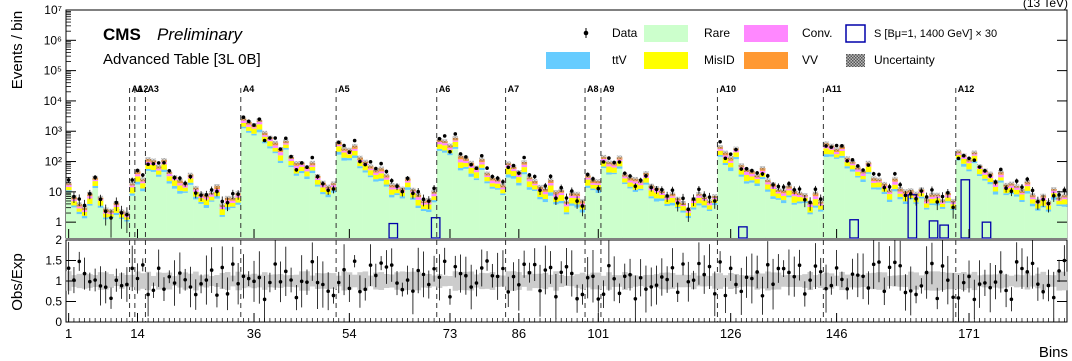 The image size is (1072, 361). What do you see at coordinates (53, 302) in the screenshot?
I see `ratio-tick-label-1: 0.5` at bounding box center [53, 302].